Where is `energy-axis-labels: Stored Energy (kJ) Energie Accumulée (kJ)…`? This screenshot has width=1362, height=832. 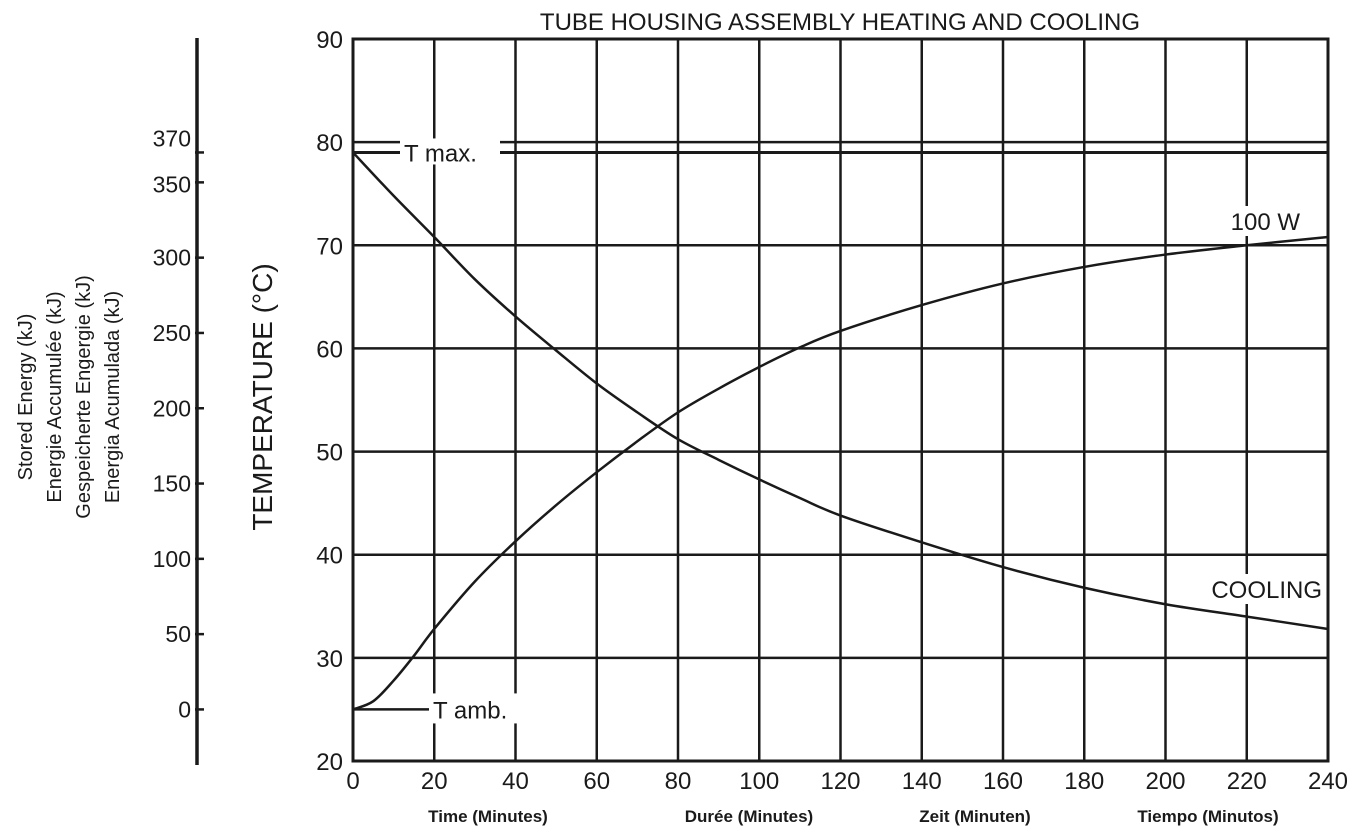
energy-axis-labels: Stored Energy (kJ) Energie Accumulée (kJ)… is located at coordinates (69, 396).